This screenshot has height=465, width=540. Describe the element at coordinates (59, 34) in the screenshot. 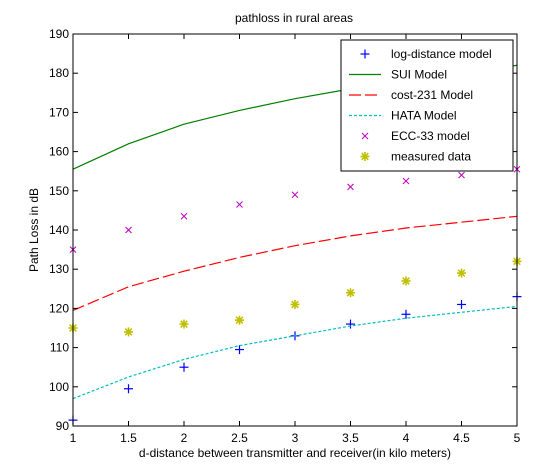

I see `y-tick-label: 190` at that location.